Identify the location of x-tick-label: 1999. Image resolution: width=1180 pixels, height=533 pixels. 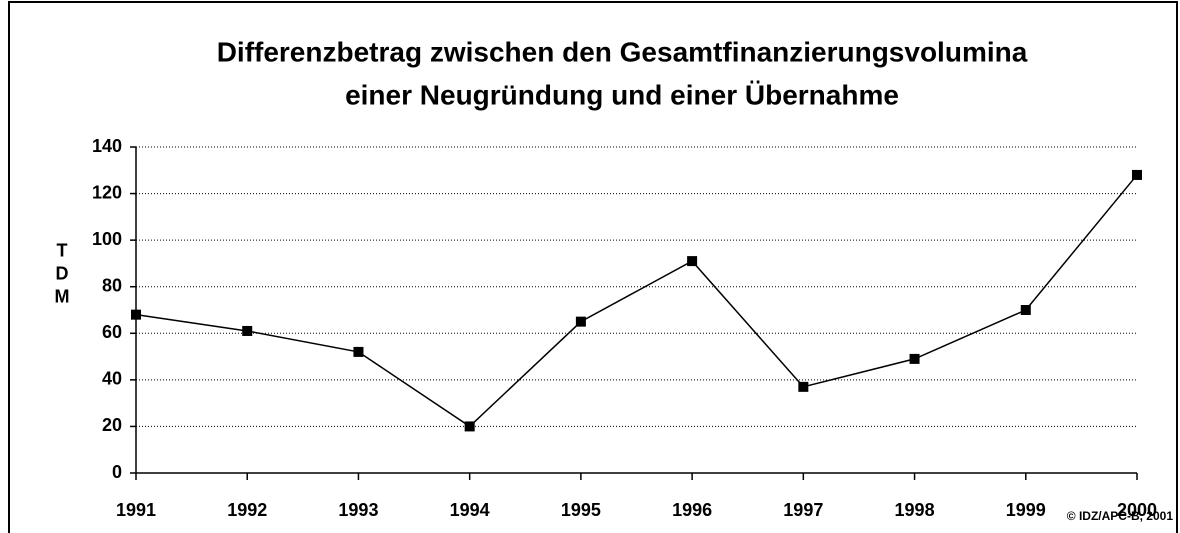
(1026, 510).